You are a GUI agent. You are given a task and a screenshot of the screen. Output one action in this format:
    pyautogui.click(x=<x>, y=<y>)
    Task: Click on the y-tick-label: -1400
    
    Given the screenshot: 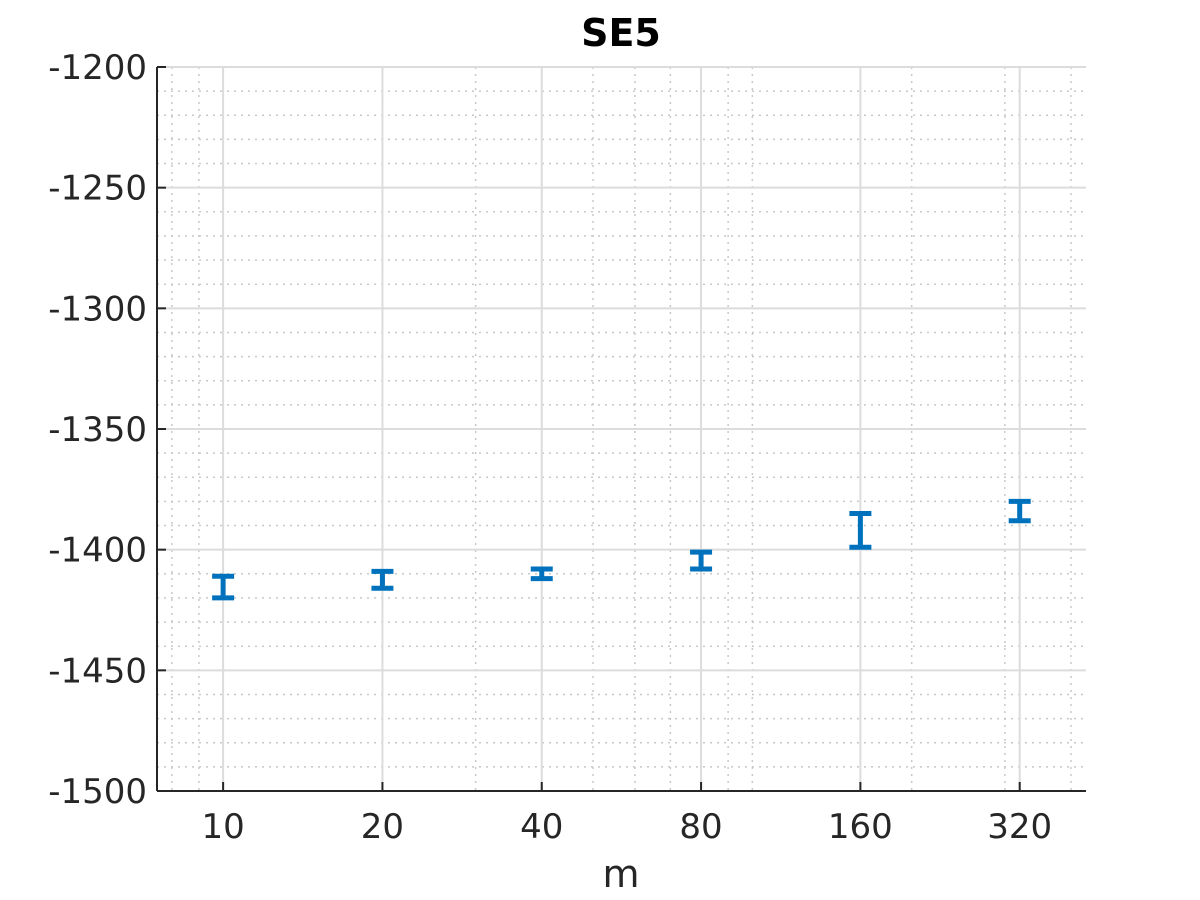 What is the action you would take?
    pyautogui.click(x=97, y=551)
    